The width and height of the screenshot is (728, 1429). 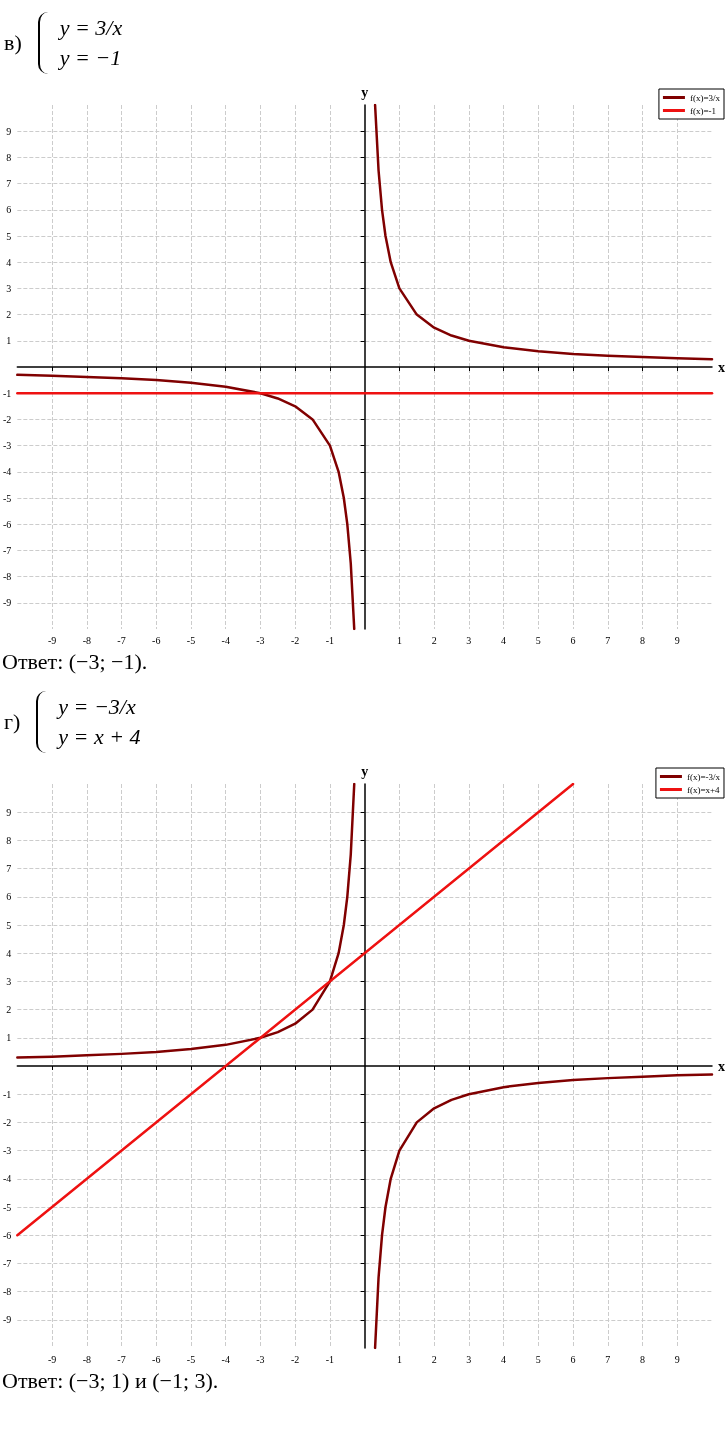 I want to click on text: Ответ: (−3; 1) и (−1; 3)., so click(x=110, y=1381).